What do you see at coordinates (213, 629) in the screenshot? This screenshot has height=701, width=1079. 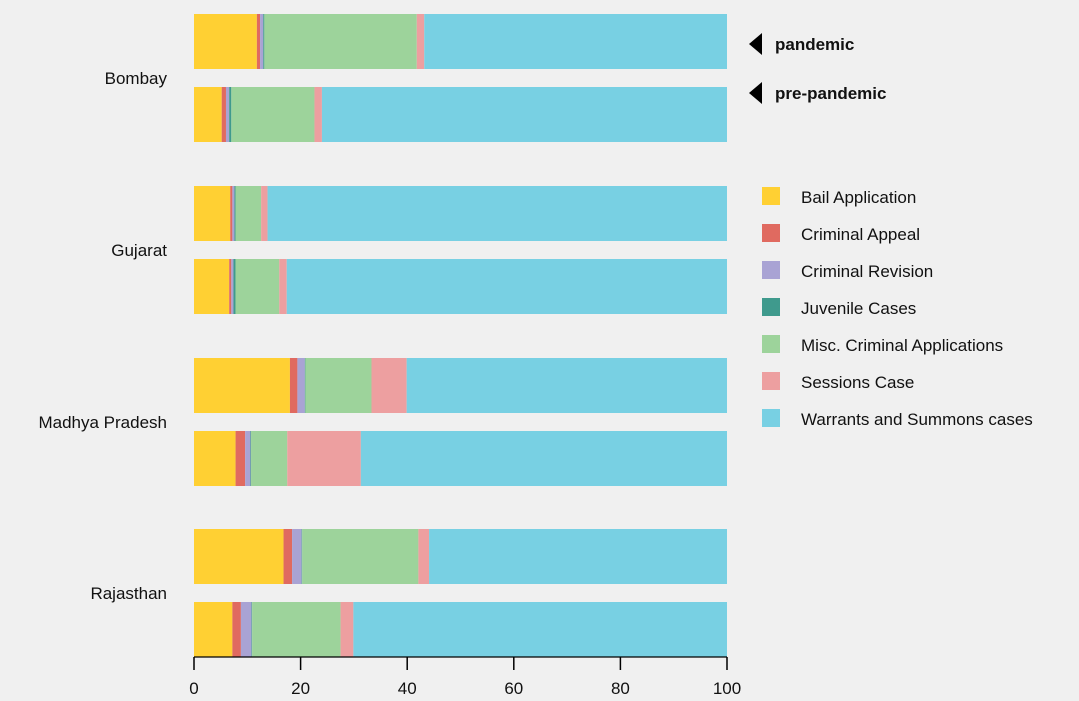 I see `bar-rajasthan-pre-pandemic-bail-application` at bounding box center [213, 629].